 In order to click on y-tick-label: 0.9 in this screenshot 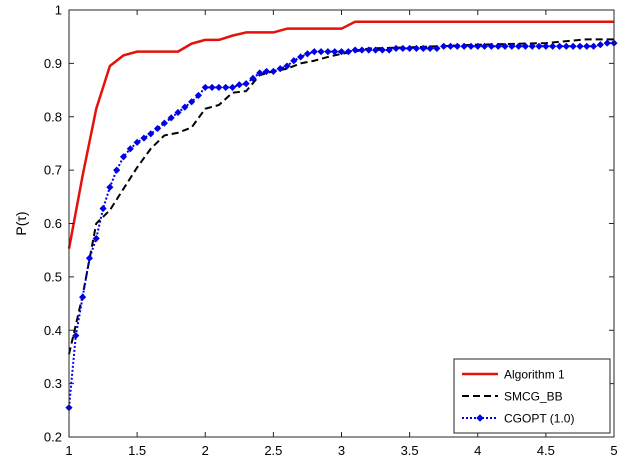, I will do `click(53, 63)`.